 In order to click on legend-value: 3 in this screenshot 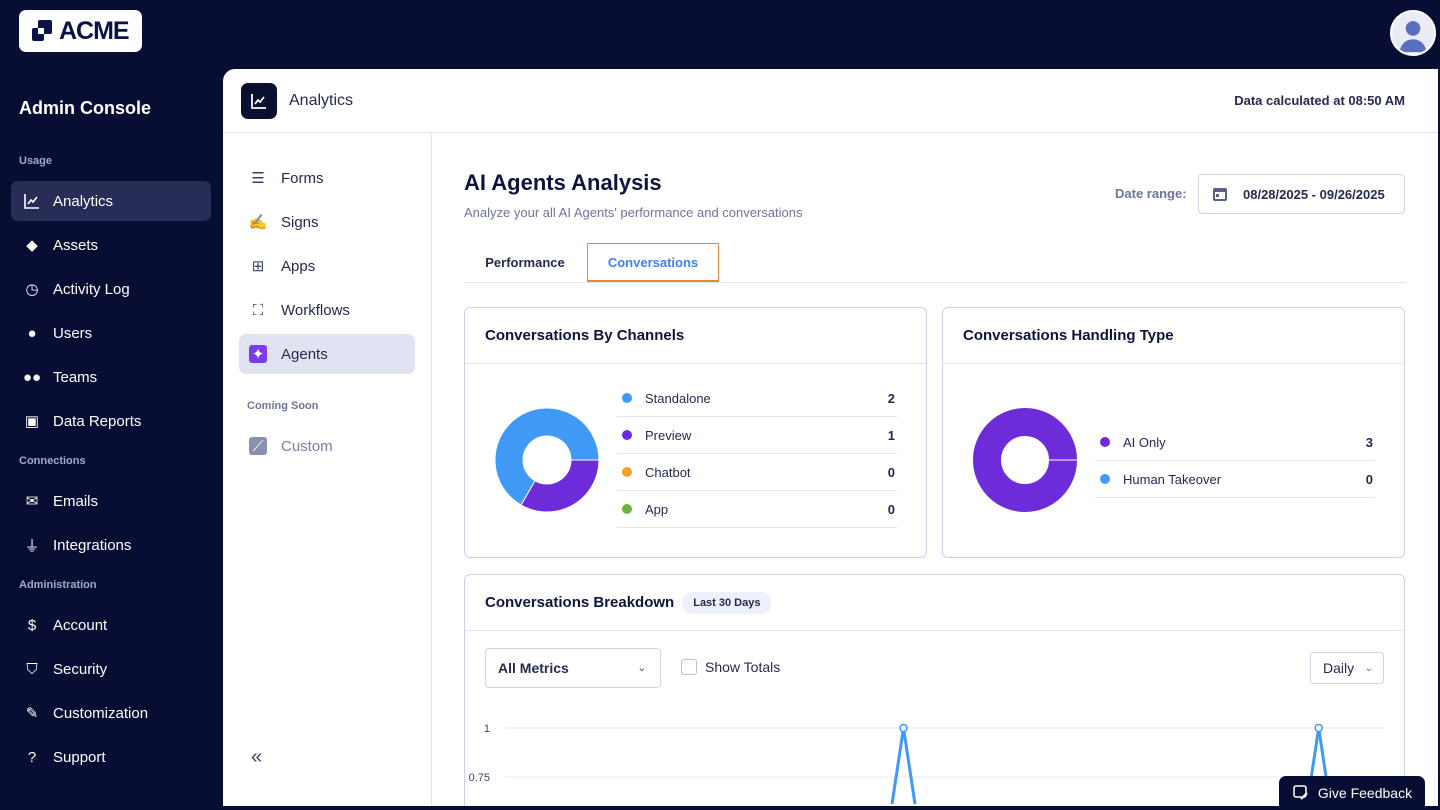, I will do `click(1369, 442)`.